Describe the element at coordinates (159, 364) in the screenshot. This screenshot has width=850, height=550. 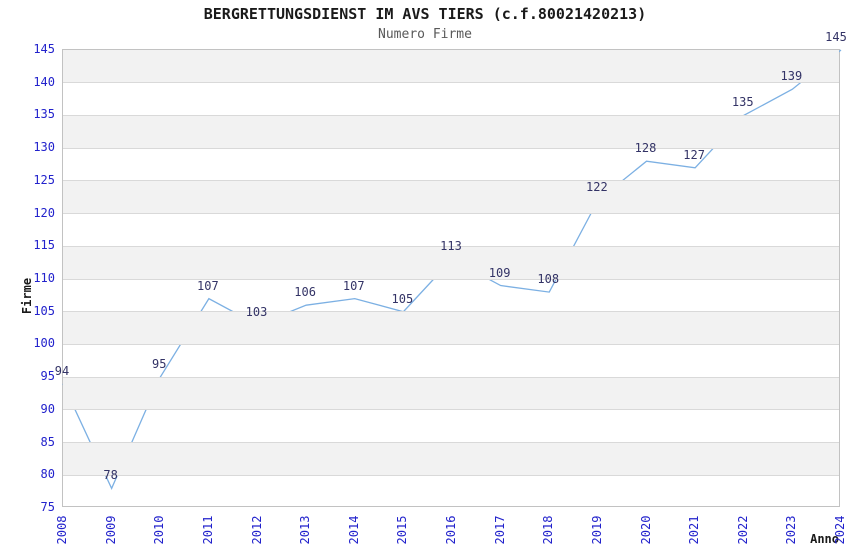
I see `data-label: 95` at that location.